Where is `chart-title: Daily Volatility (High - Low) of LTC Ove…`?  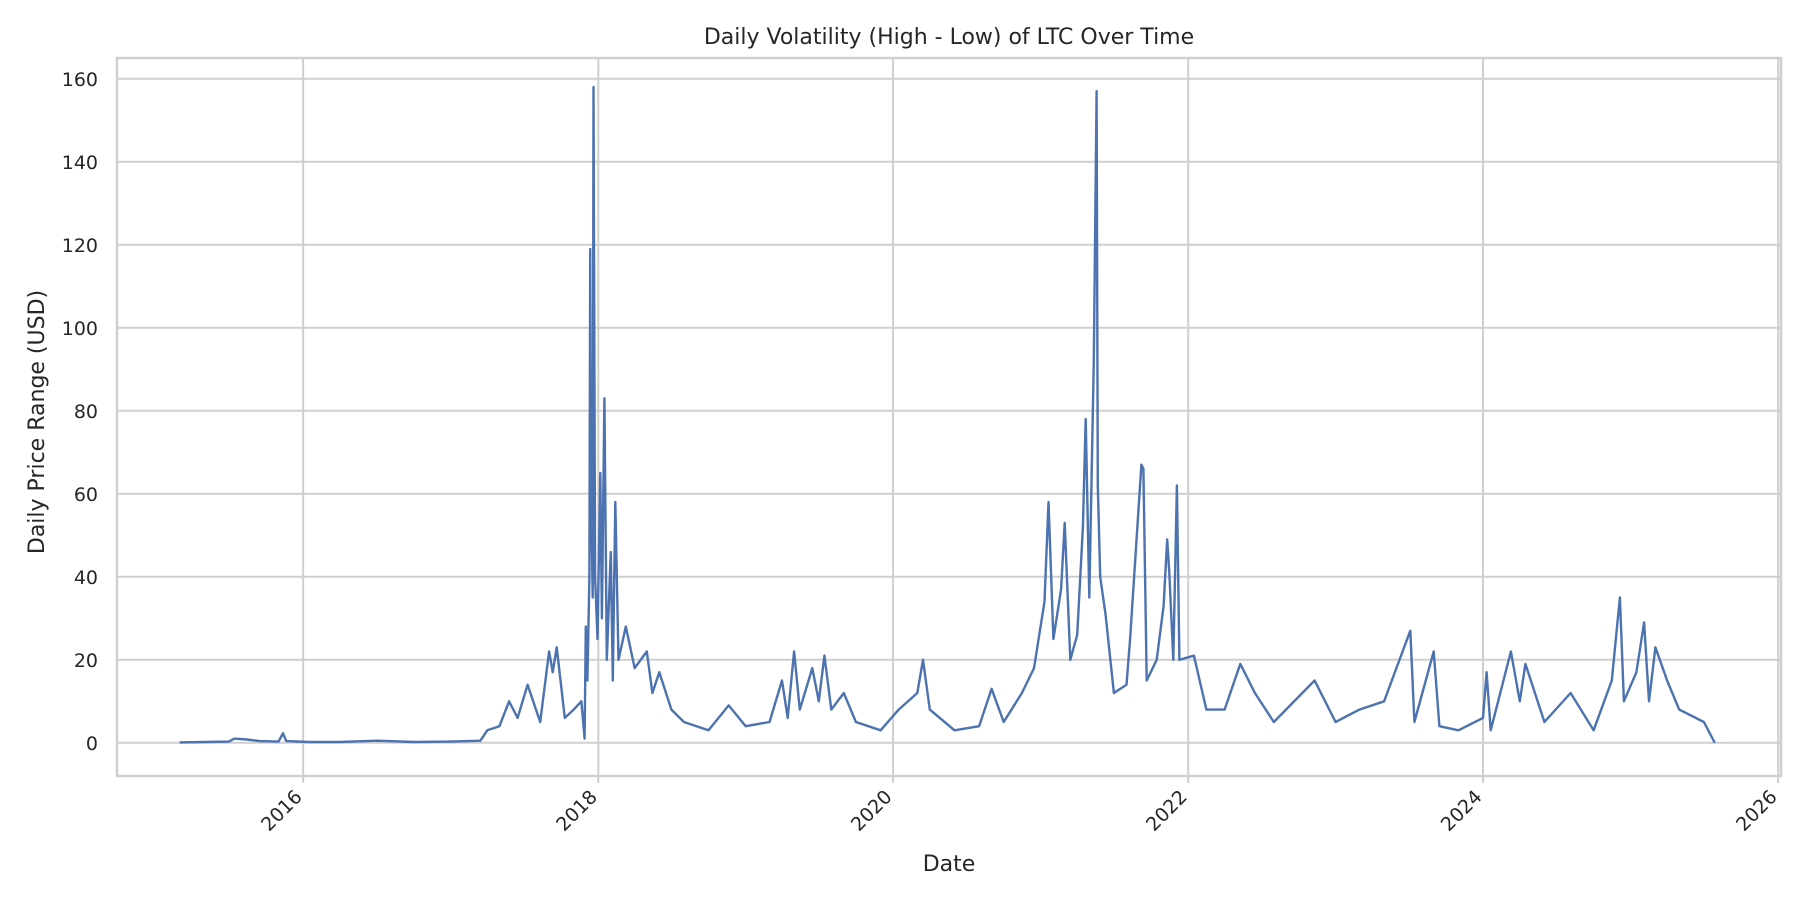 chart-title: Daily Volatility (High - Low) of LTC Ove… is located at coordinates (949, 37).